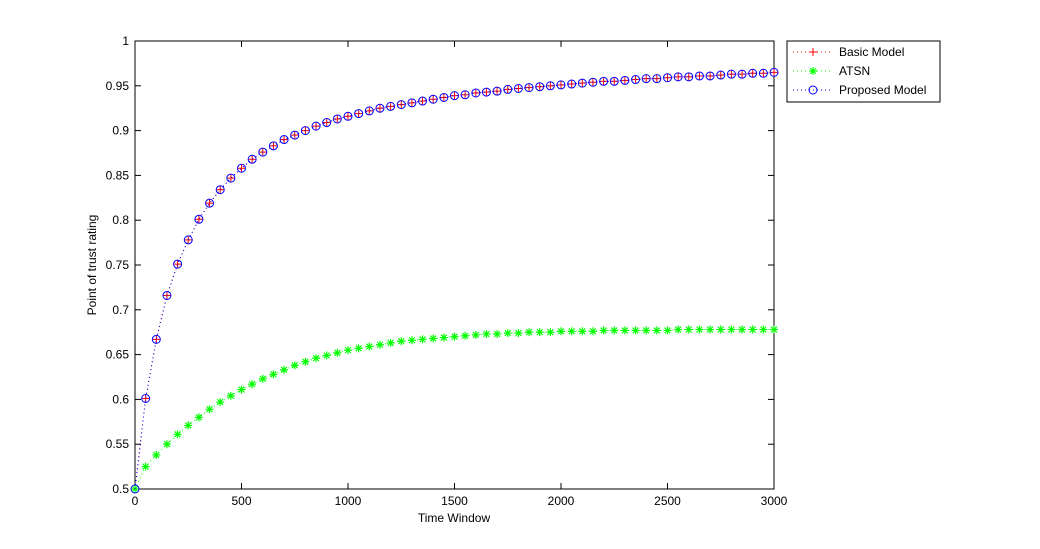  What do you see at coordinates (848, 52) in the screenshot?
I see `legend-item: Basic Model` at bounding box center [848, 52].